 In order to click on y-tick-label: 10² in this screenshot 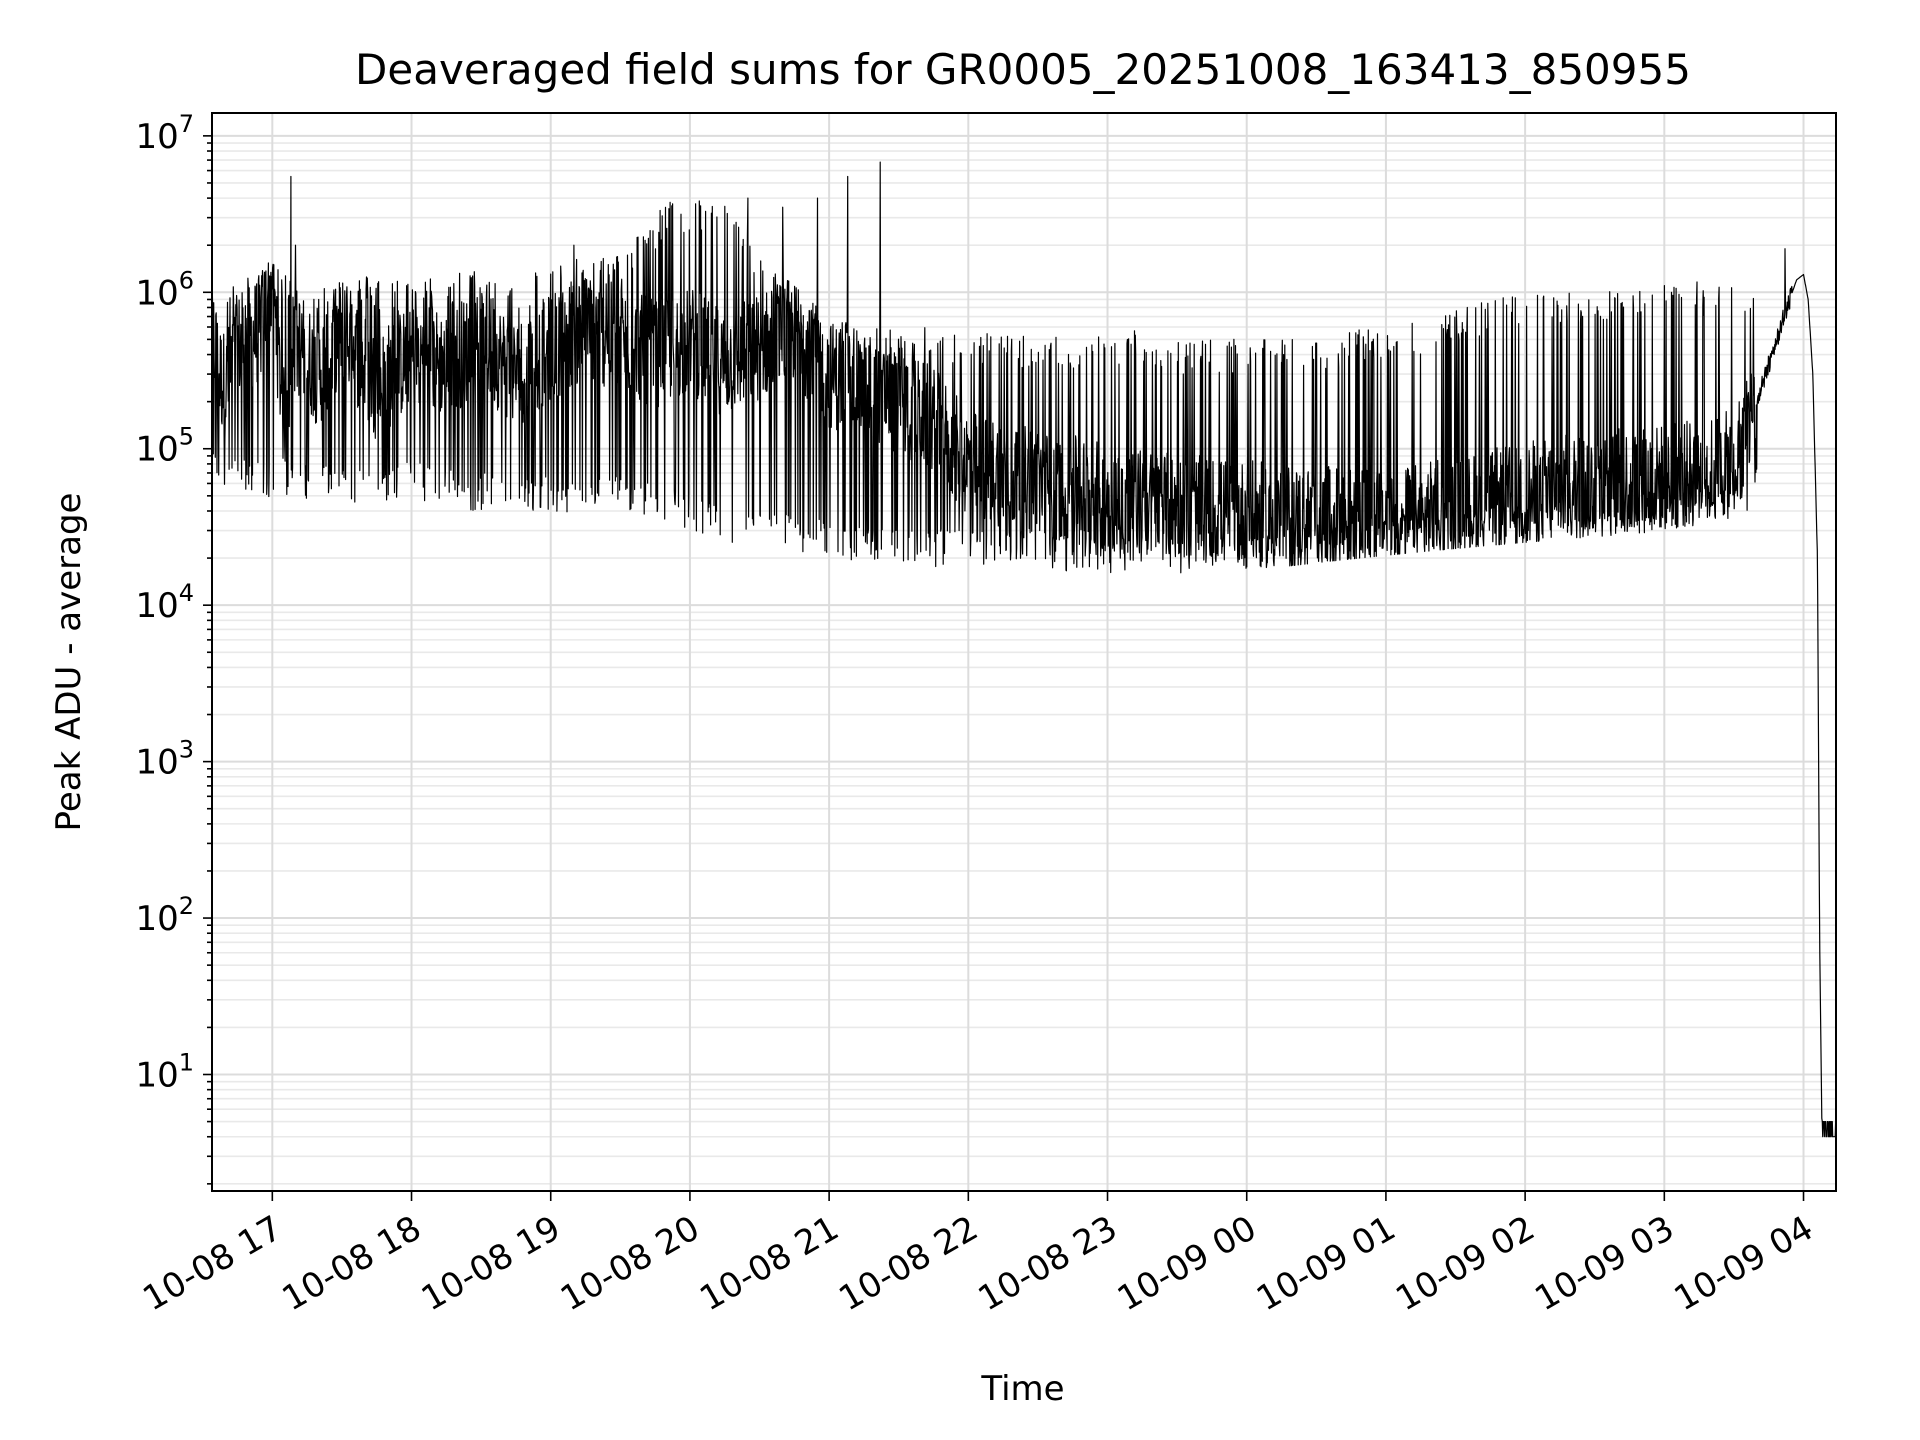, I will do `click(164, 915)`.